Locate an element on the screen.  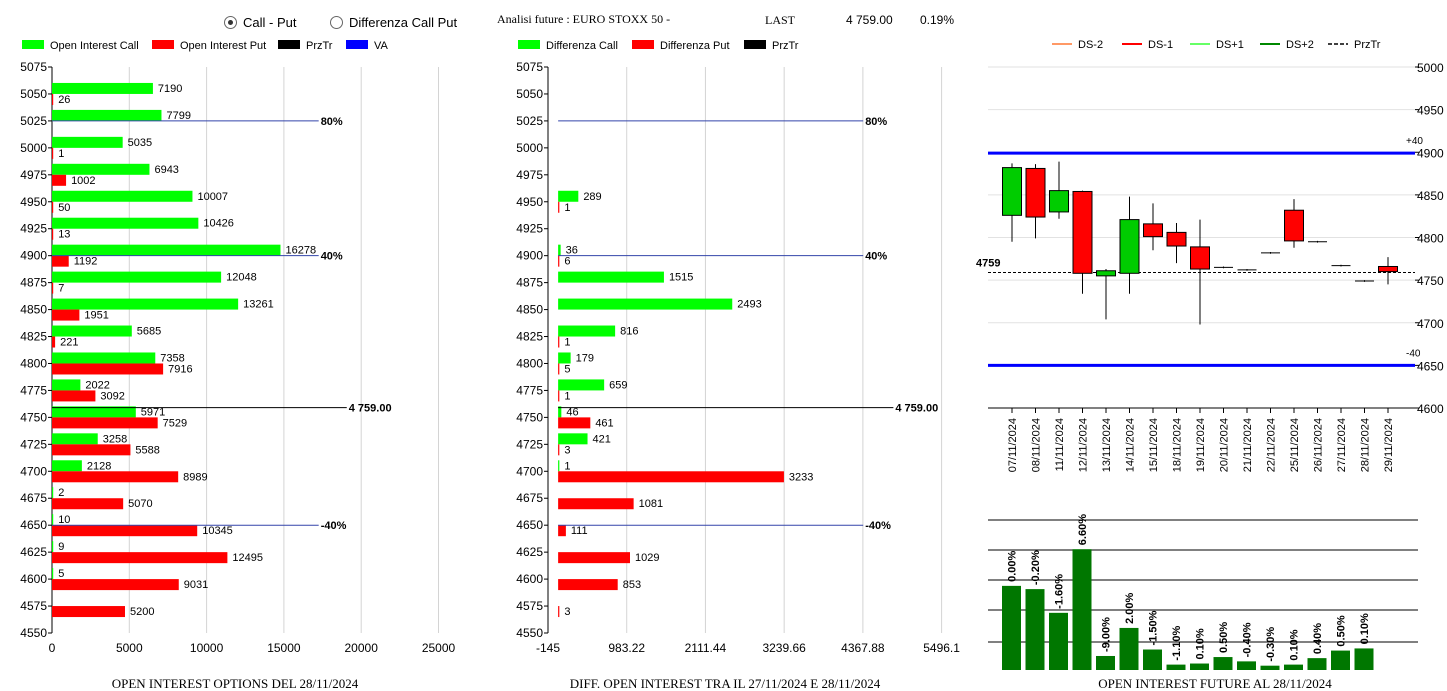
mode-label-diff: Differenza Call Put is located at coordinates (403, 22).